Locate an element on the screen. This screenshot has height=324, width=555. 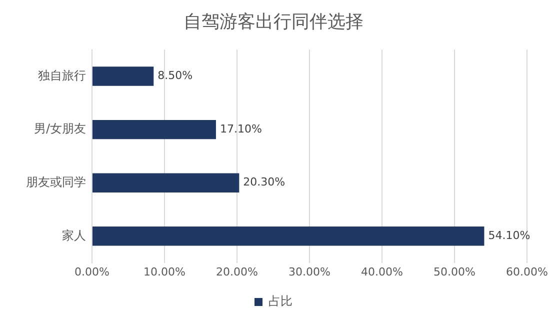
y-tick-label: 独自旅行 is located at coordinates (62, 75).